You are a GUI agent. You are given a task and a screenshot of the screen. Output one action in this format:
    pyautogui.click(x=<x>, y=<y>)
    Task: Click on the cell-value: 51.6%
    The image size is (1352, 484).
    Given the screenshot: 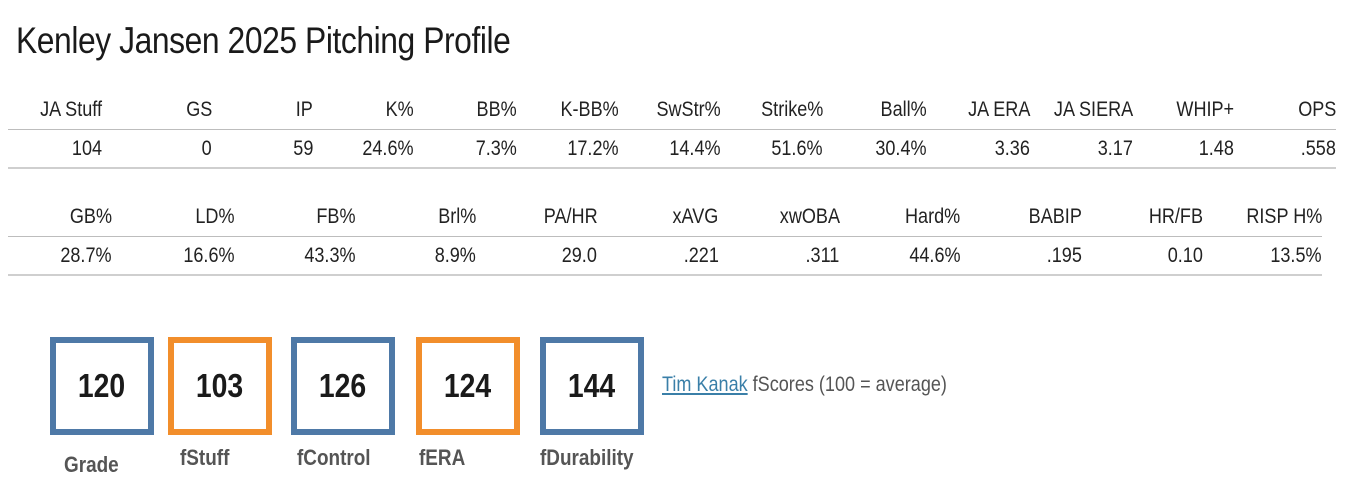 What is the action you would take?
    pyautogui.click(x=797, y=148)
    